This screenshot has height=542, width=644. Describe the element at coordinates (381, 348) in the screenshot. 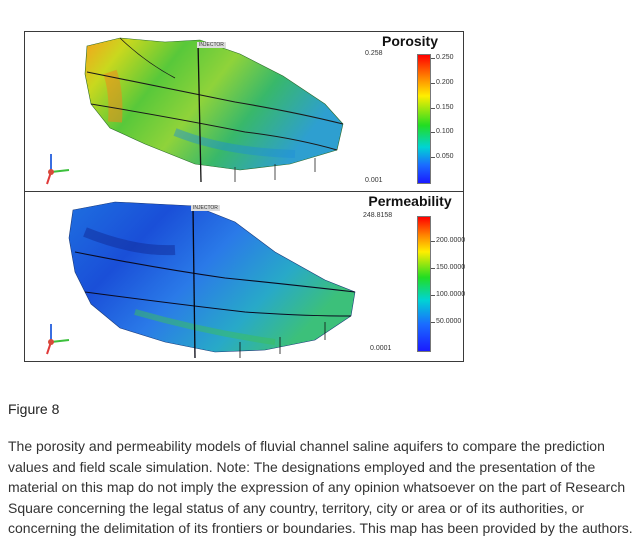

I see `permeability-min-label: 0.0001` at that location.